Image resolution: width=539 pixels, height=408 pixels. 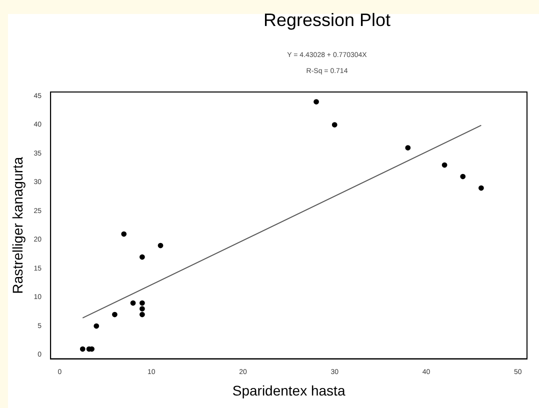 What do you see at coordinates (327, 20) in the screenshot?
I see `chart-title: Regression Plot` at bounding box center [327, 20].